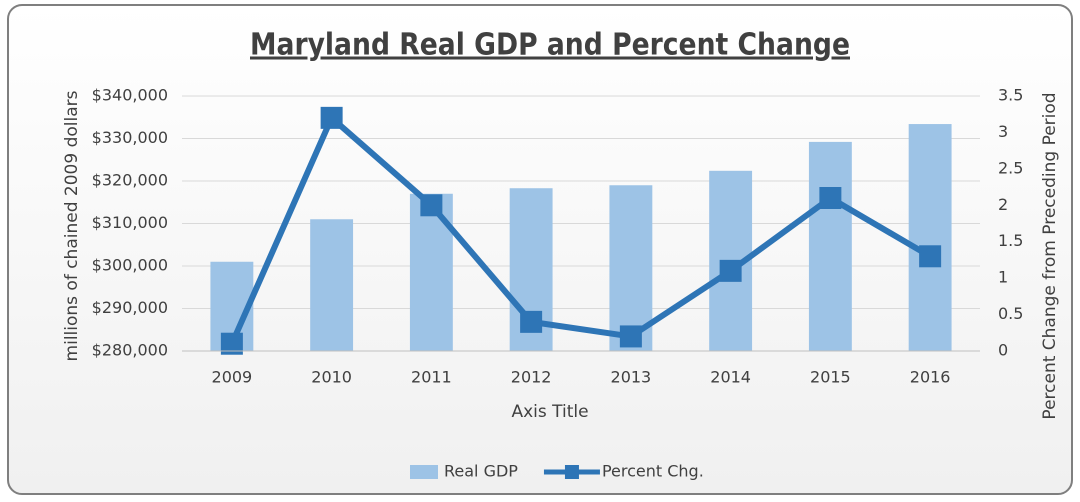 This screenshot has width=1080, height=502. What do you see at coordinates (653, 471) in the screenshot?
I see `legend-label: Percent Chg.` at bounding box center [653, 471].